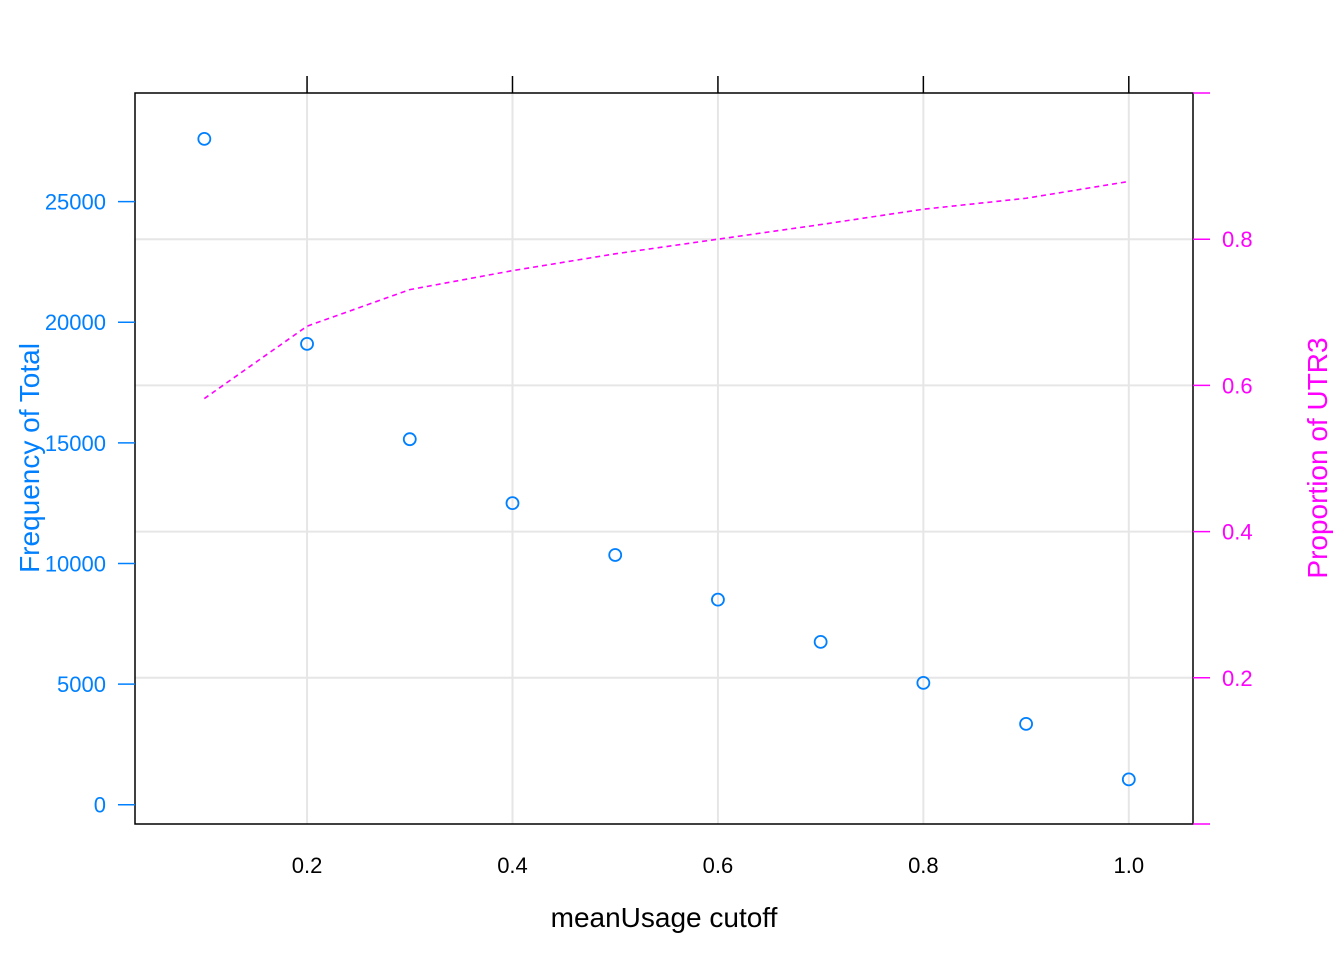 This screenshot has height=960, width=1344. Describe the element at coordinates (1237, 532) in the screenshot. I see `y-right-tick-label: 0.4` at that location.